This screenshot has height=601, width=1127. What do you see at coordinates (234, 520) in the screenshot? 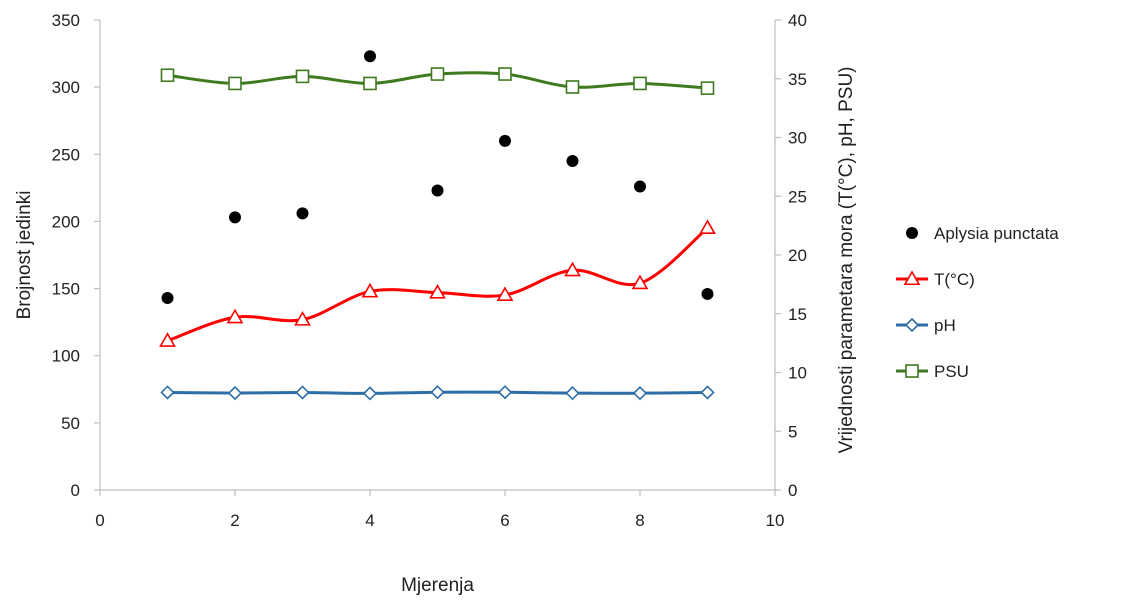
I see `x-tick-label: 2` at bounding box center [234, 520].